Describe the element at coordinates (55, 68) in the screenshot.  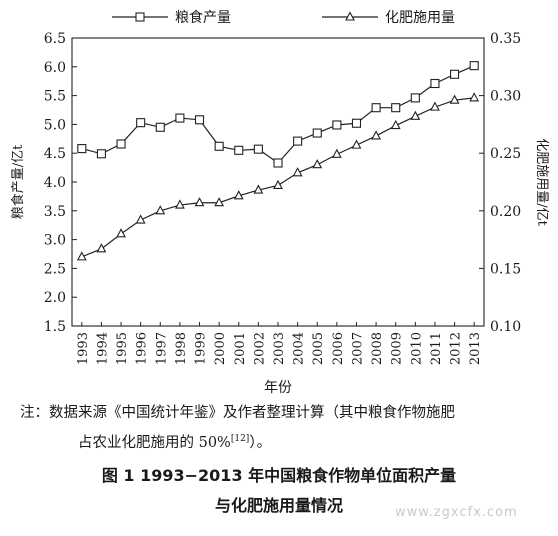
I see `y-left-tick-label: 6.0` at that location.